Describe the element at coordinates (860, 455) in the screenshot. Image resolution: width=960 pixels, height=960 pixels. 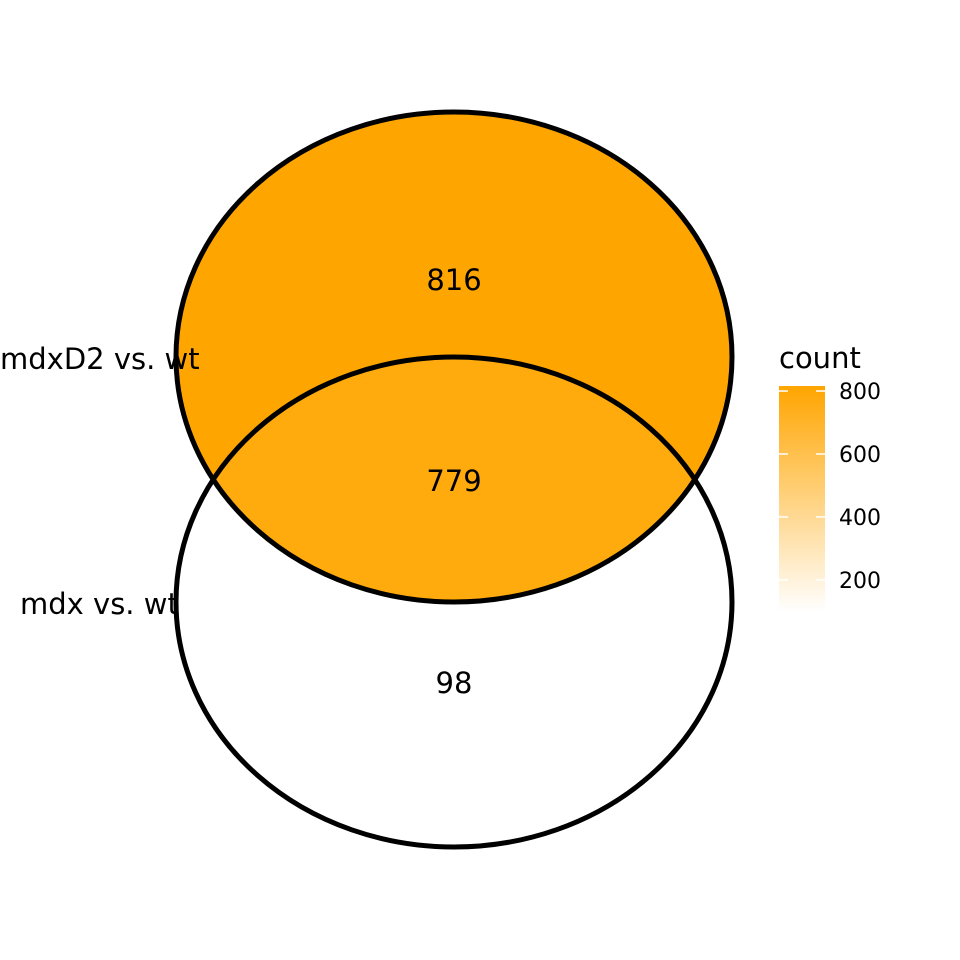
I see `legend-tick-label: 600` at that location.